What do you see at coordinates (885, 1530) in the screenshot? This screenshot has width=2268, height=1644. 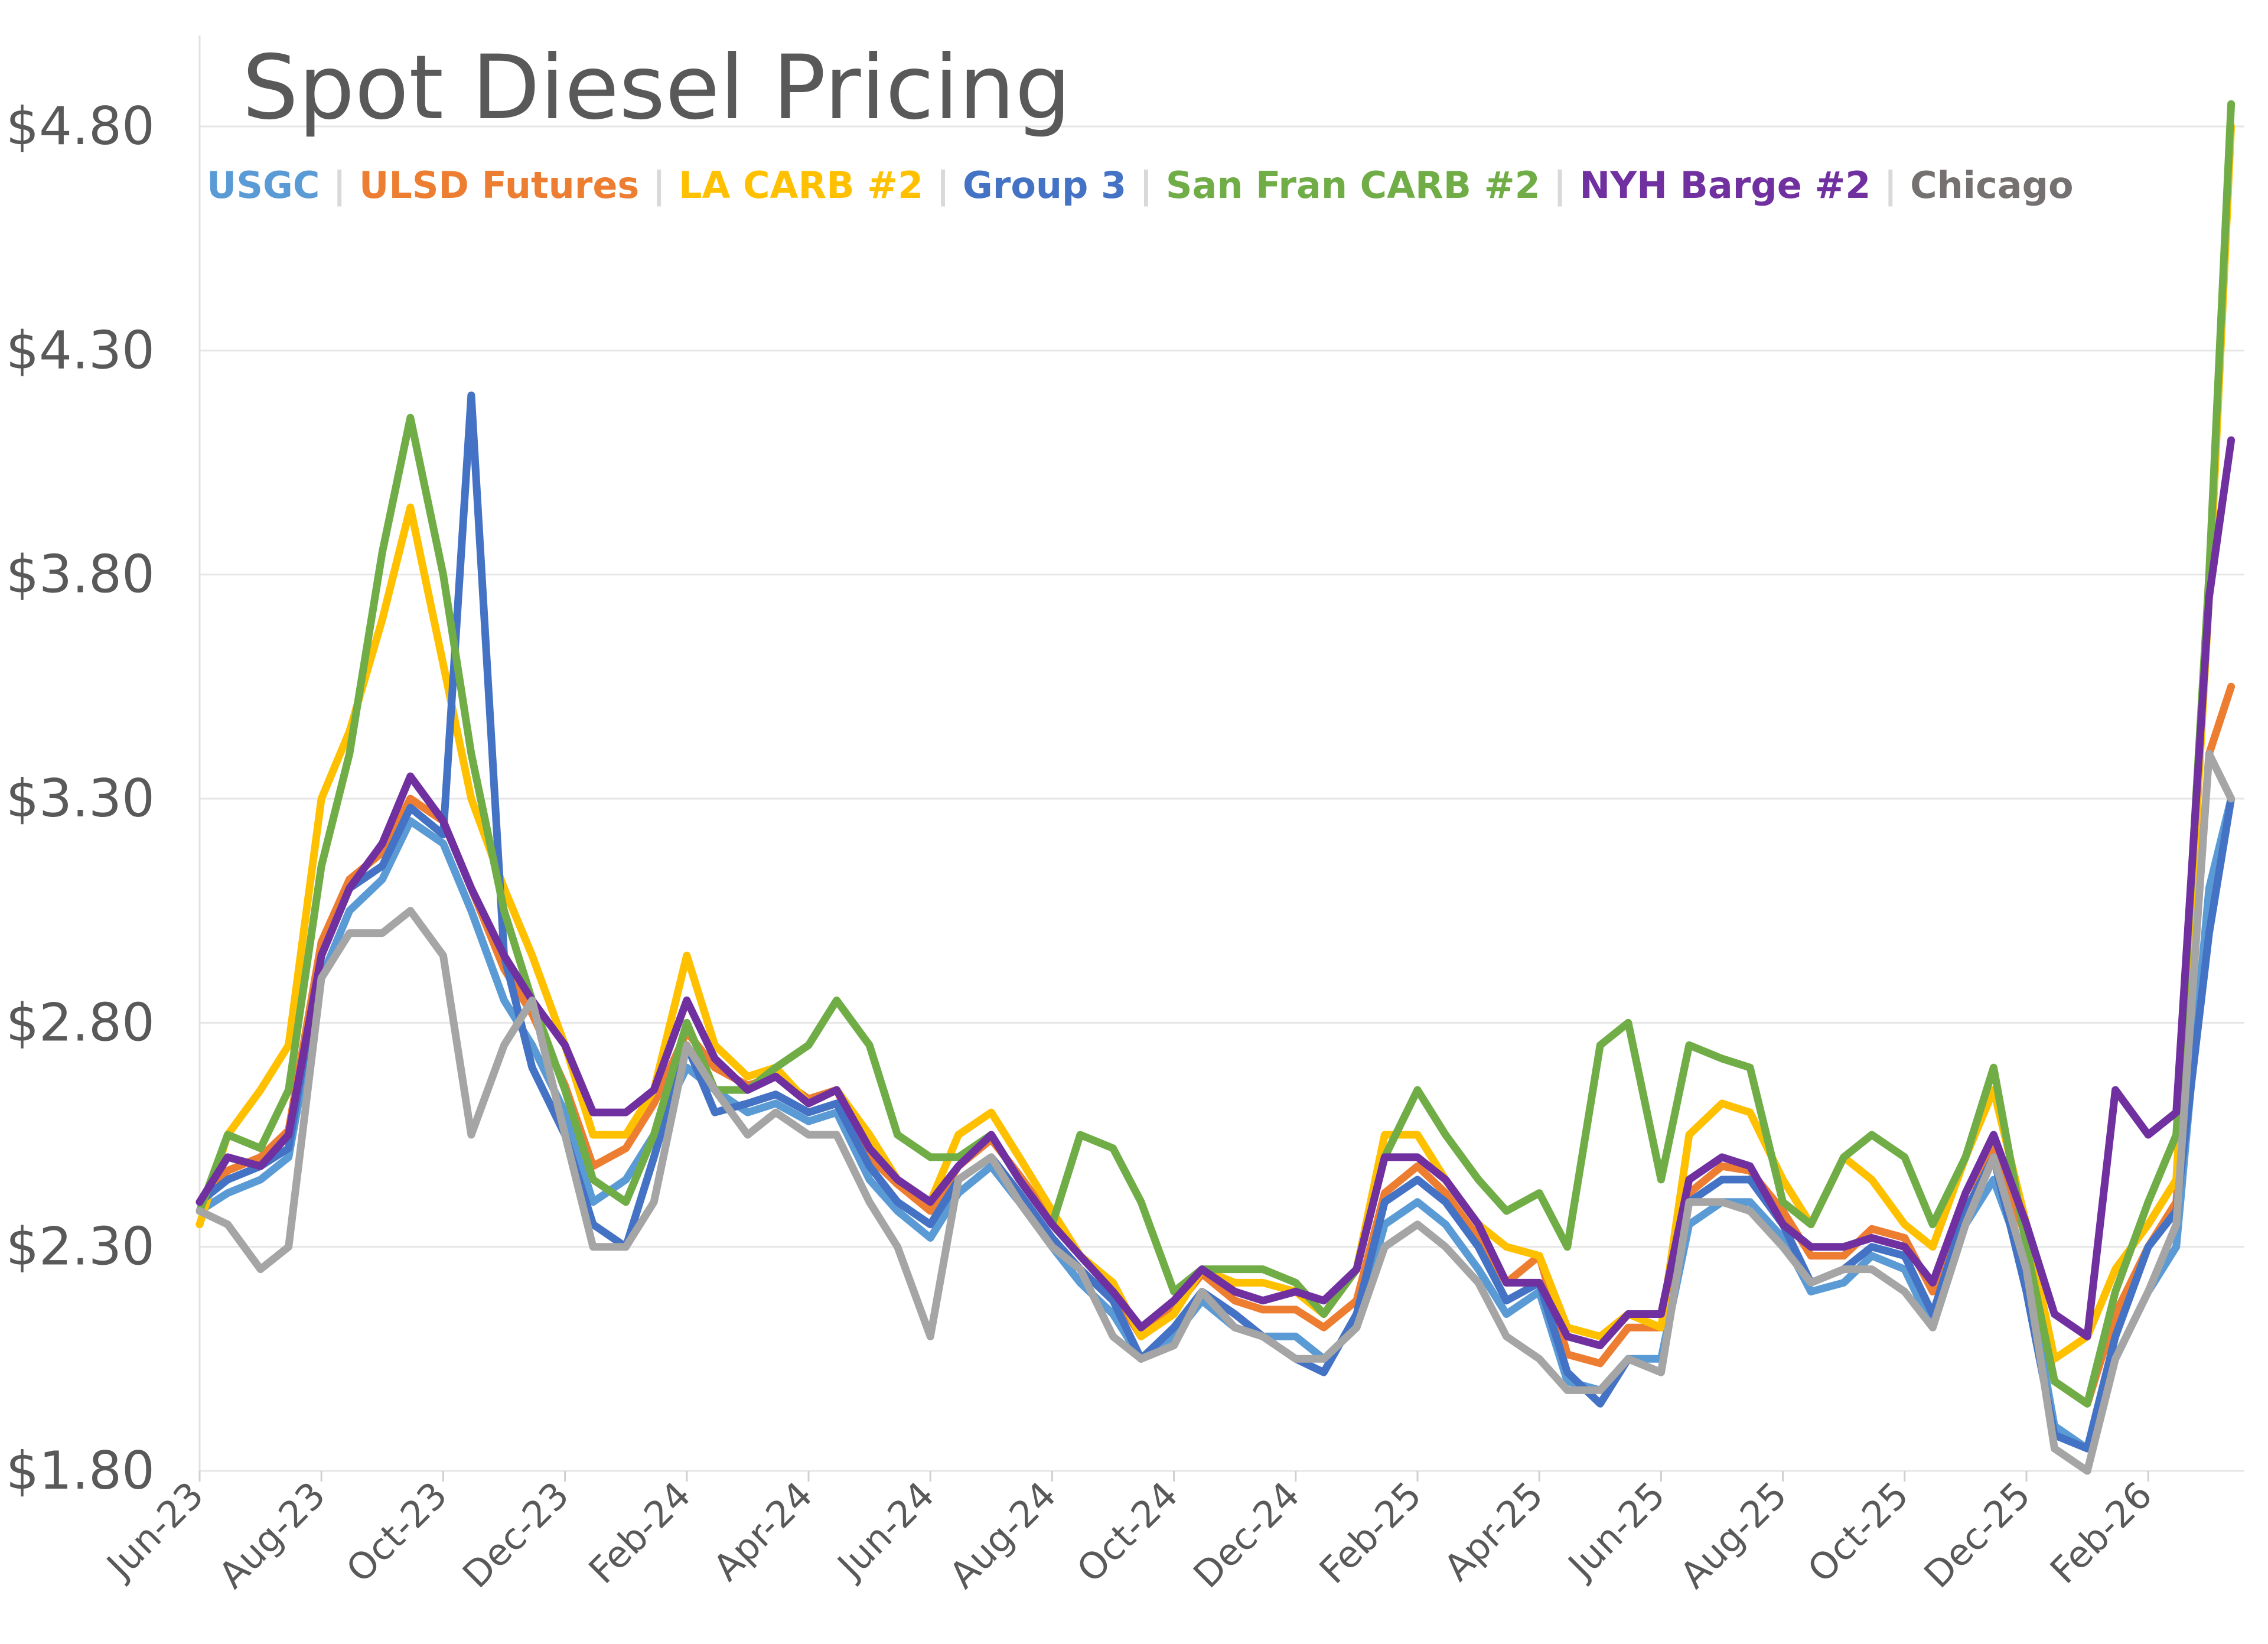 I see `x-tick-label: Jun-24` at bounding box center [885, 1530].